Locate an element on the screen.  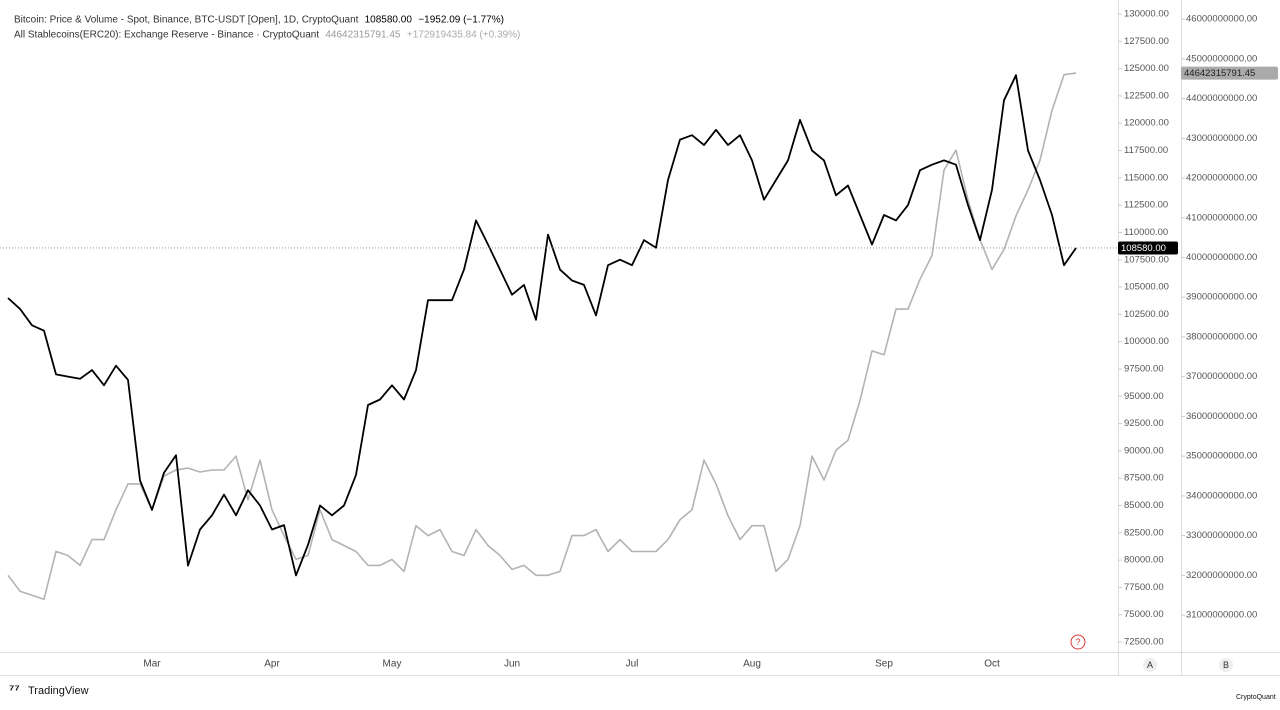
x-tick-label: Jun is located at coordinates (512, 664).